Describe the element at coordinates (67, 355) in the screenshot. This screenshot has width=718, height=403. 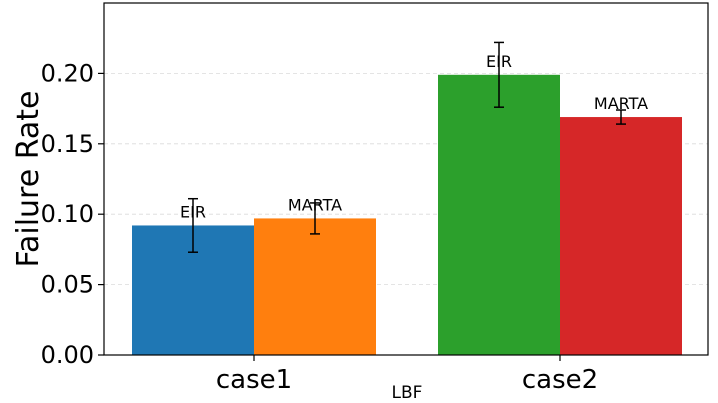
I see `y-tick-label: 0.00` at that location.